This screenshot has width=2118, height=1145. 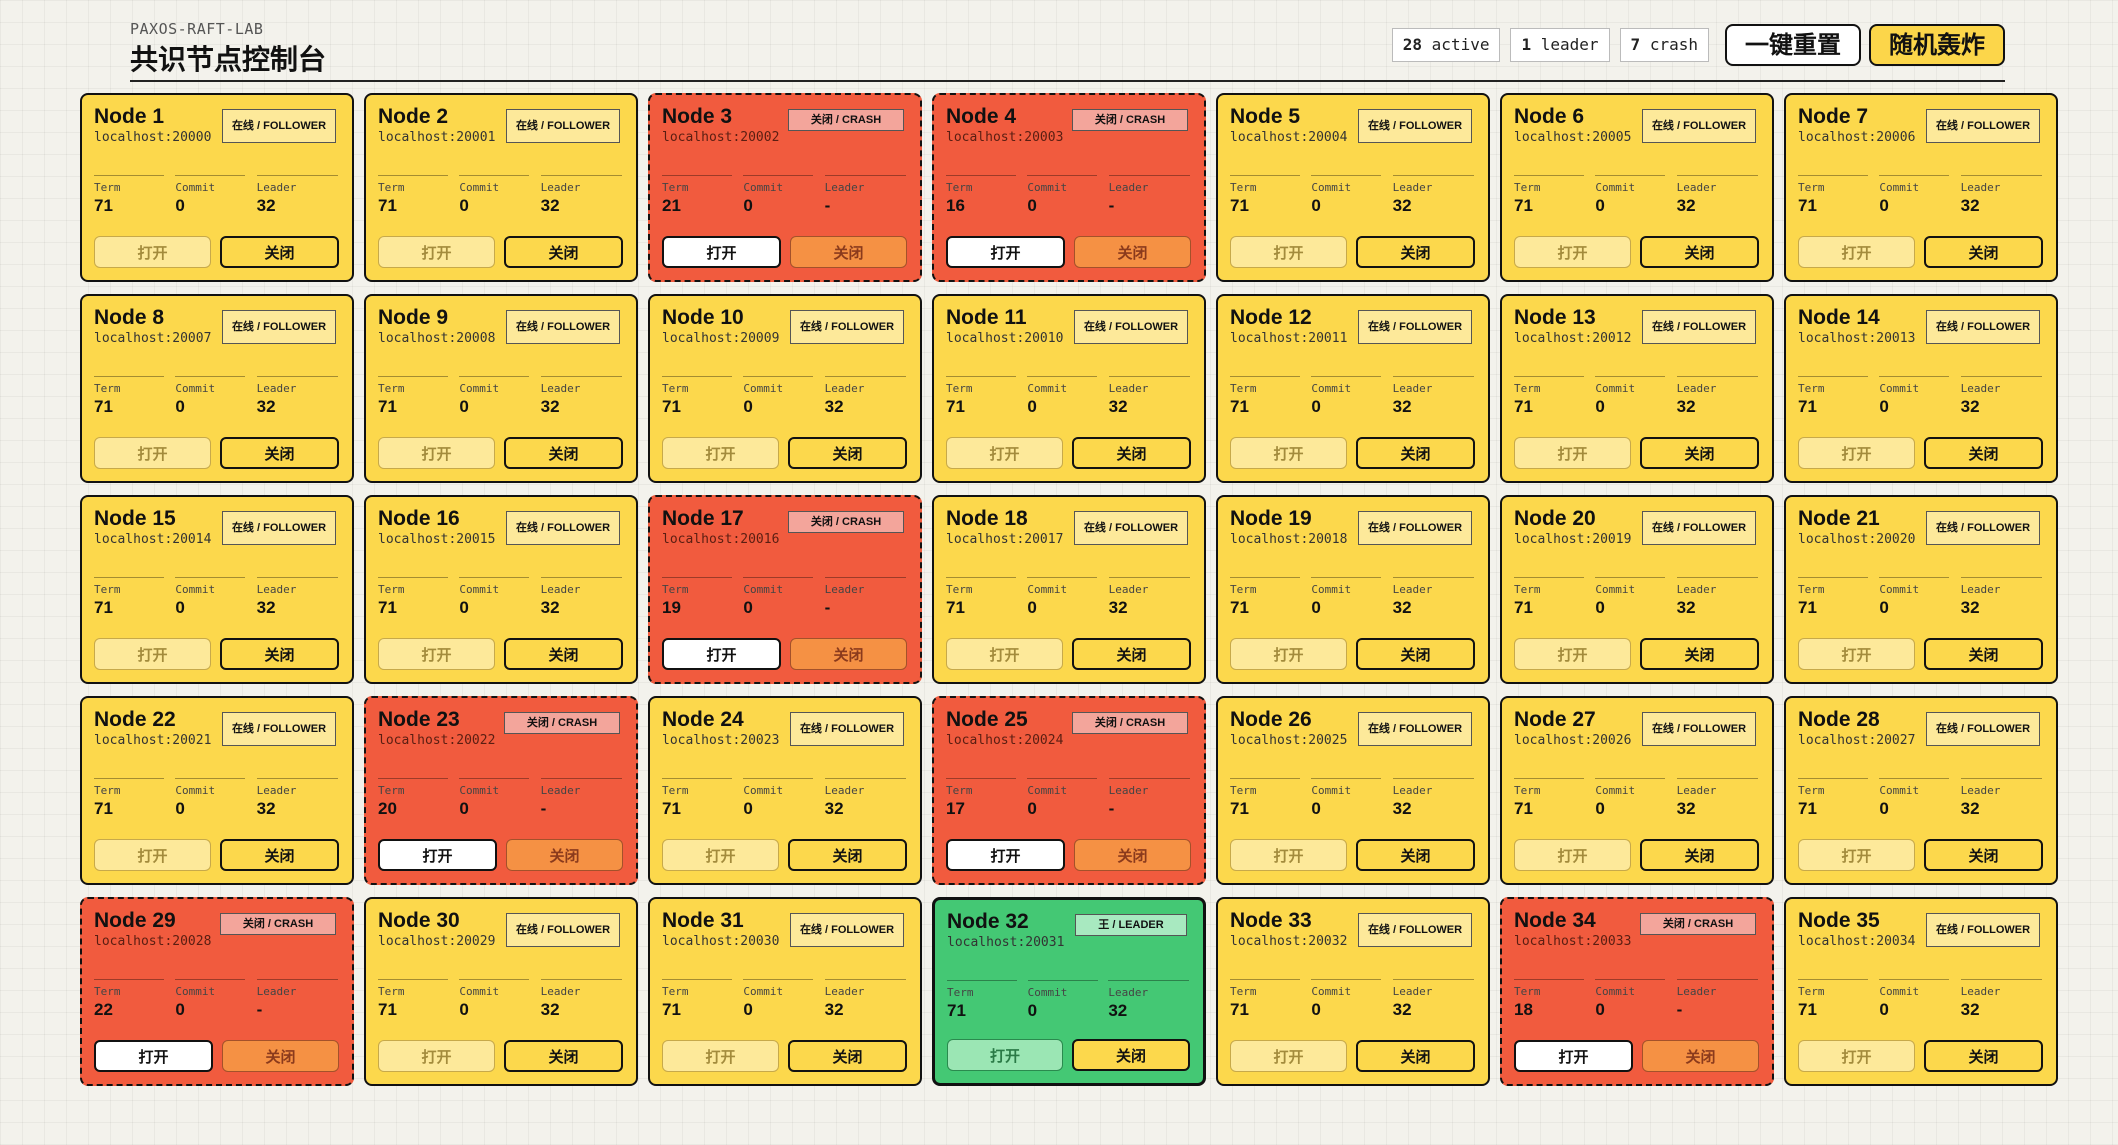 I want to click on status-badge: 关闭 / CRASH, so click(x=1698, y=924).